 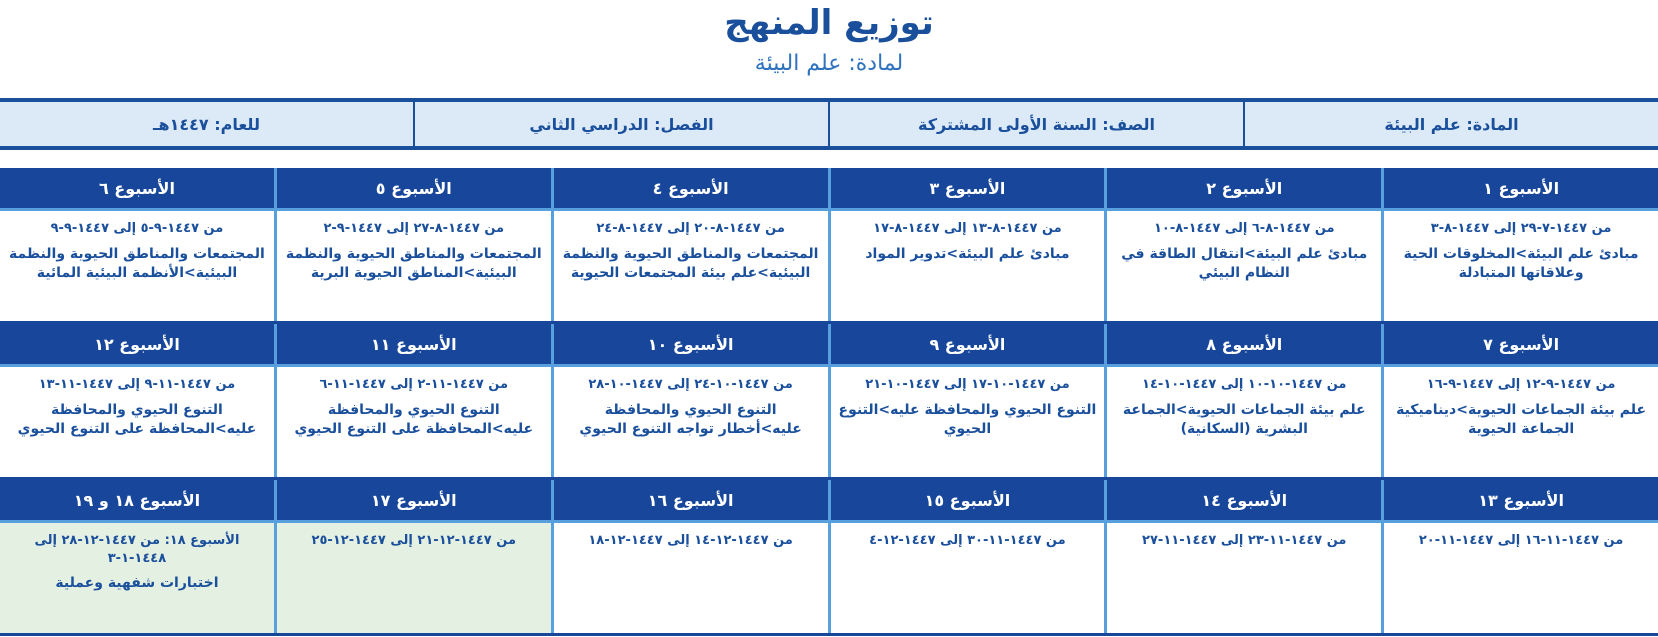 What do you see at coordinates (137, 385) in the screenshot?
I see `week-date-range: من ١٤٤٧-١١-٩ إلى ١٤٤٧-١١-١٣` at bounding box center [137, 385].